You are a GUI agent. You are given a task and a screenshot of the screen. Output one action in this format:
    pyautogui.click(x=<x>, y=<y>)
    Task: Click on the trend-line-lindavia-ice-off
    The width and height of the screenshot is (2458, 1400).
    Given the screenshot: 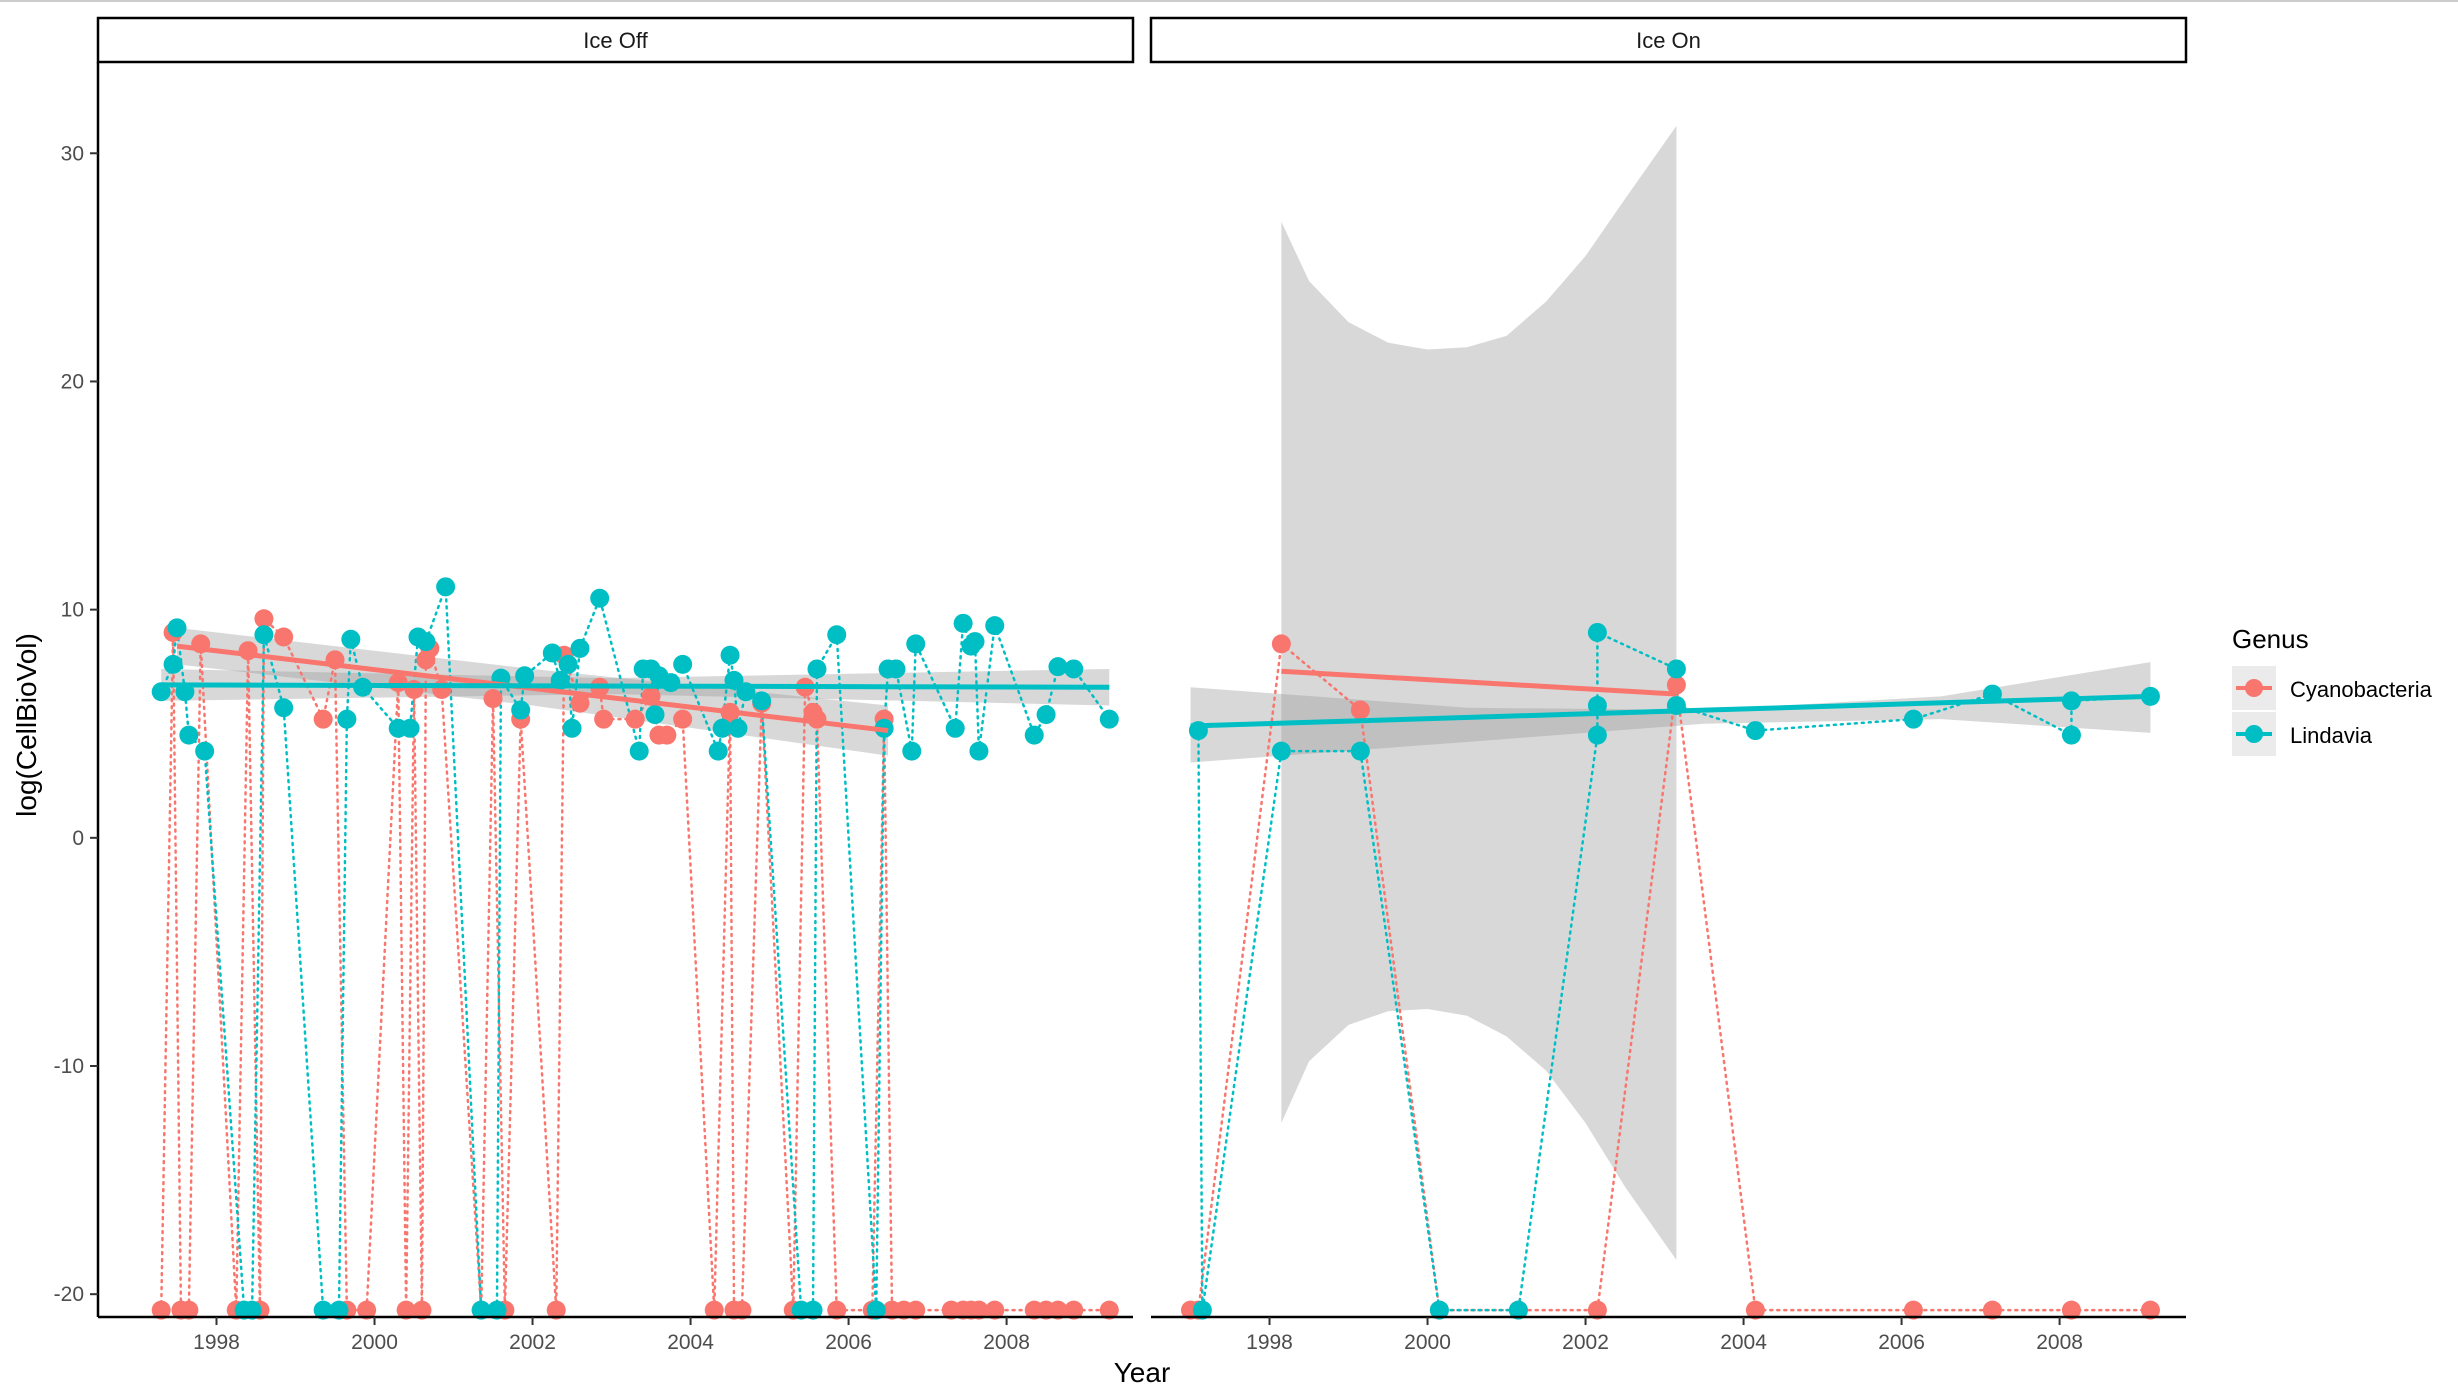 What is the action you would take?
    pyautogui.click(x=635, y=686)
    